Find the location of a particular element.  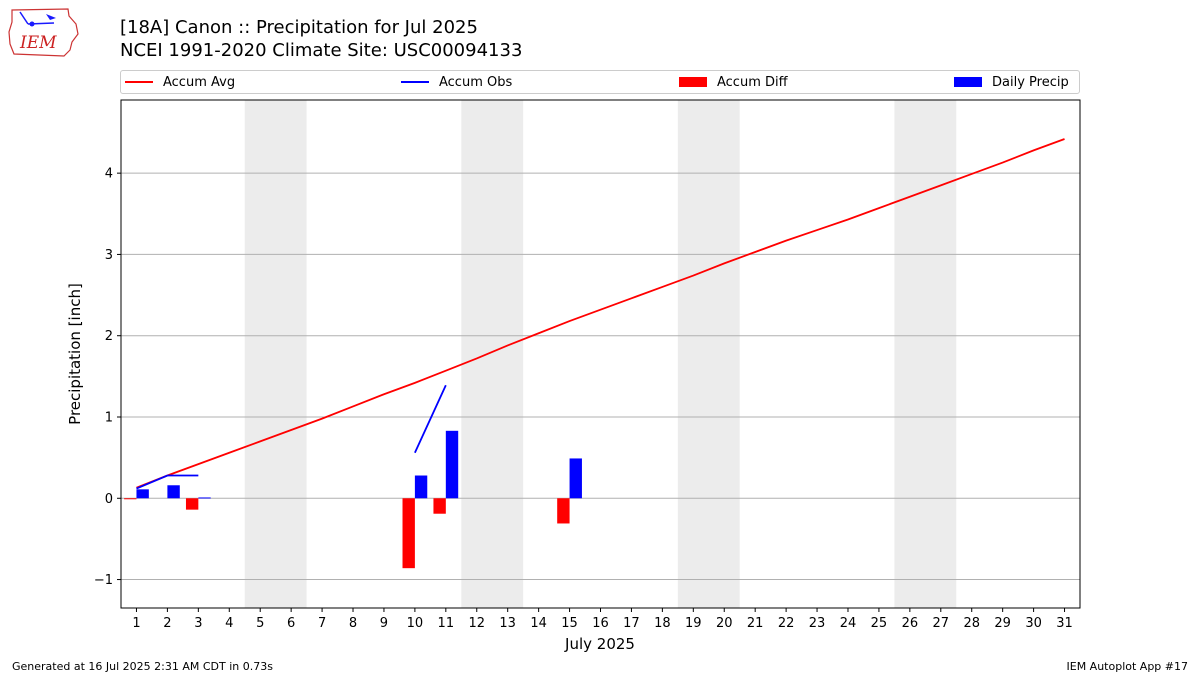

x-tick-label: 3 is located at coordinates (198, 623).